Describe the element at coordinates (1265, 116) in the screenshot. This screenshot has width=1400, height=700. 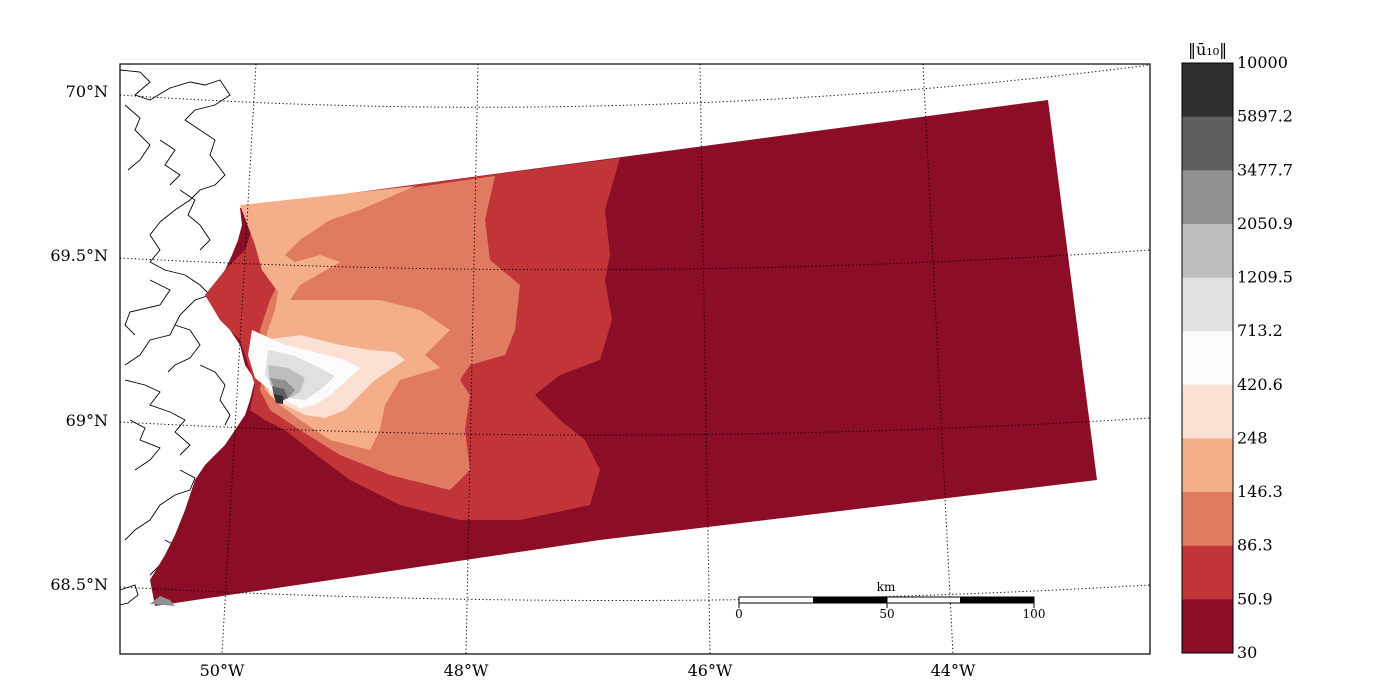
I see `colorbar-level-label: 5897.2` at that location.